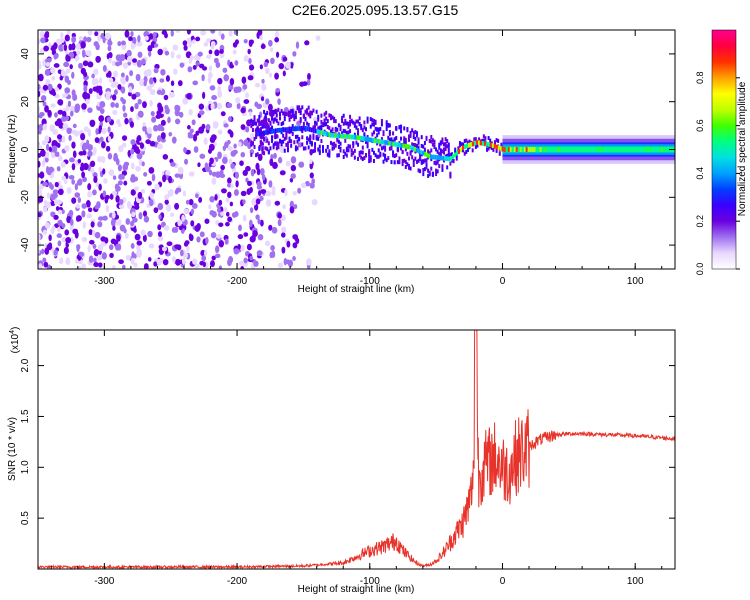  What do you see at coordinates (25, 149) in the screenshot?
I see `spectrogram-y-tick-label: 0` at bounding box center [25, 149].